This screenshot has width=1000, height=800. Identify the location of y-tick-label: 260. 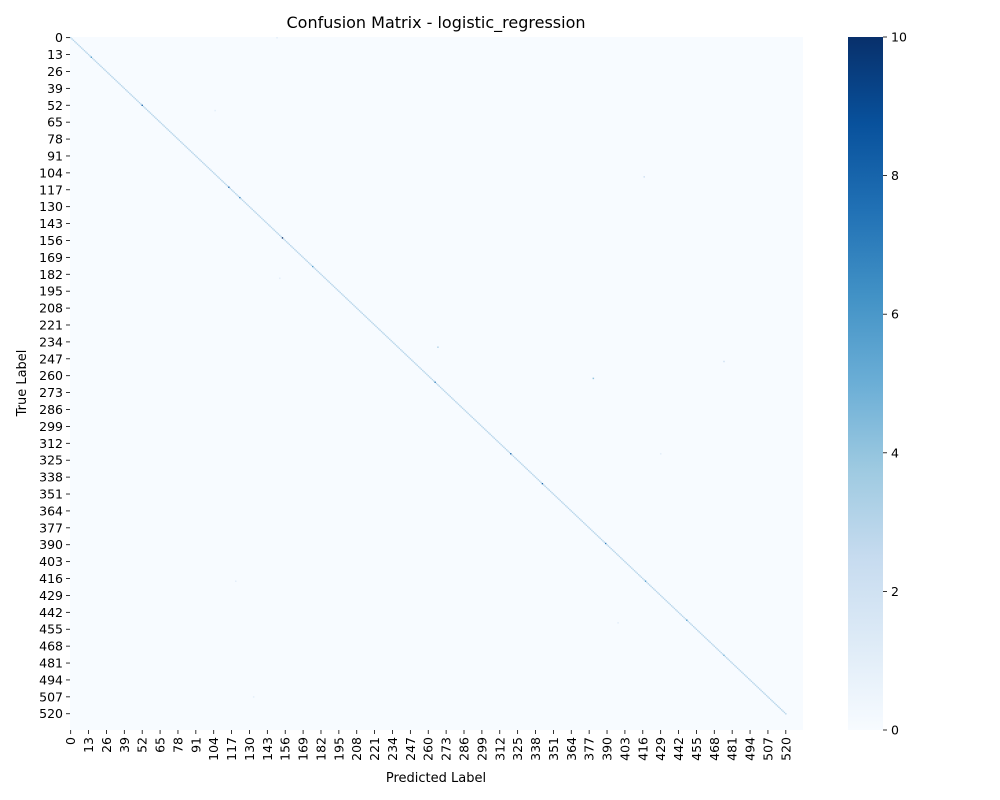
(51, 375).